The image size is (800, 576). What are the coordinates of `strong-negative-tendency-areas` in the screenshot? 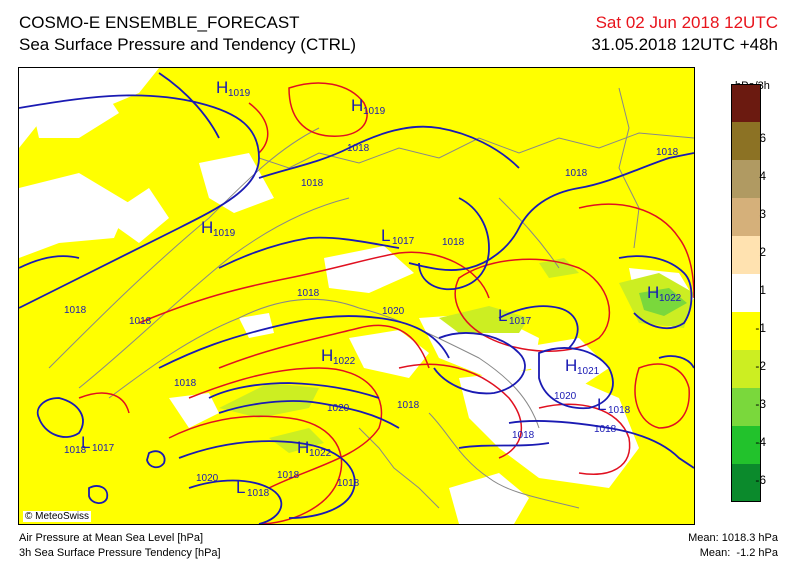 It's located at (663, 302).